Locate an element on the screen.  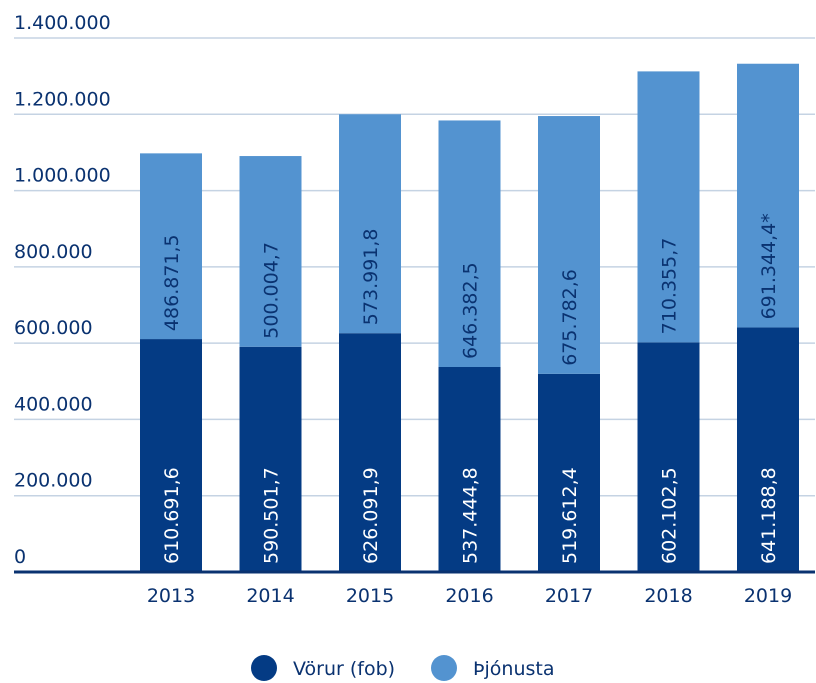
value-label: 602.102,5 is located at coordinates (670, 515).